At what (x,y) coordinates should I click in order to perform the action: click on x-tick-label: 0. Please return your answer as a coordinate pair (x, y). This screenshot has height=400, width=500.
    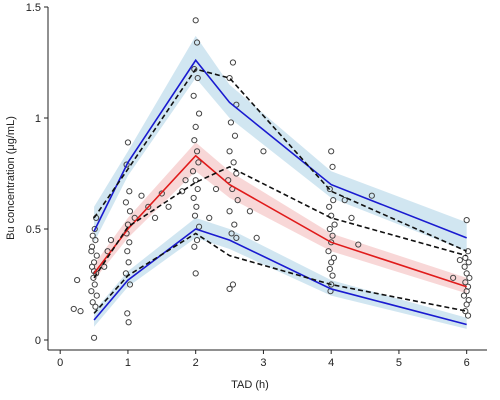
    Looking at the image, I should click on (60, 363).